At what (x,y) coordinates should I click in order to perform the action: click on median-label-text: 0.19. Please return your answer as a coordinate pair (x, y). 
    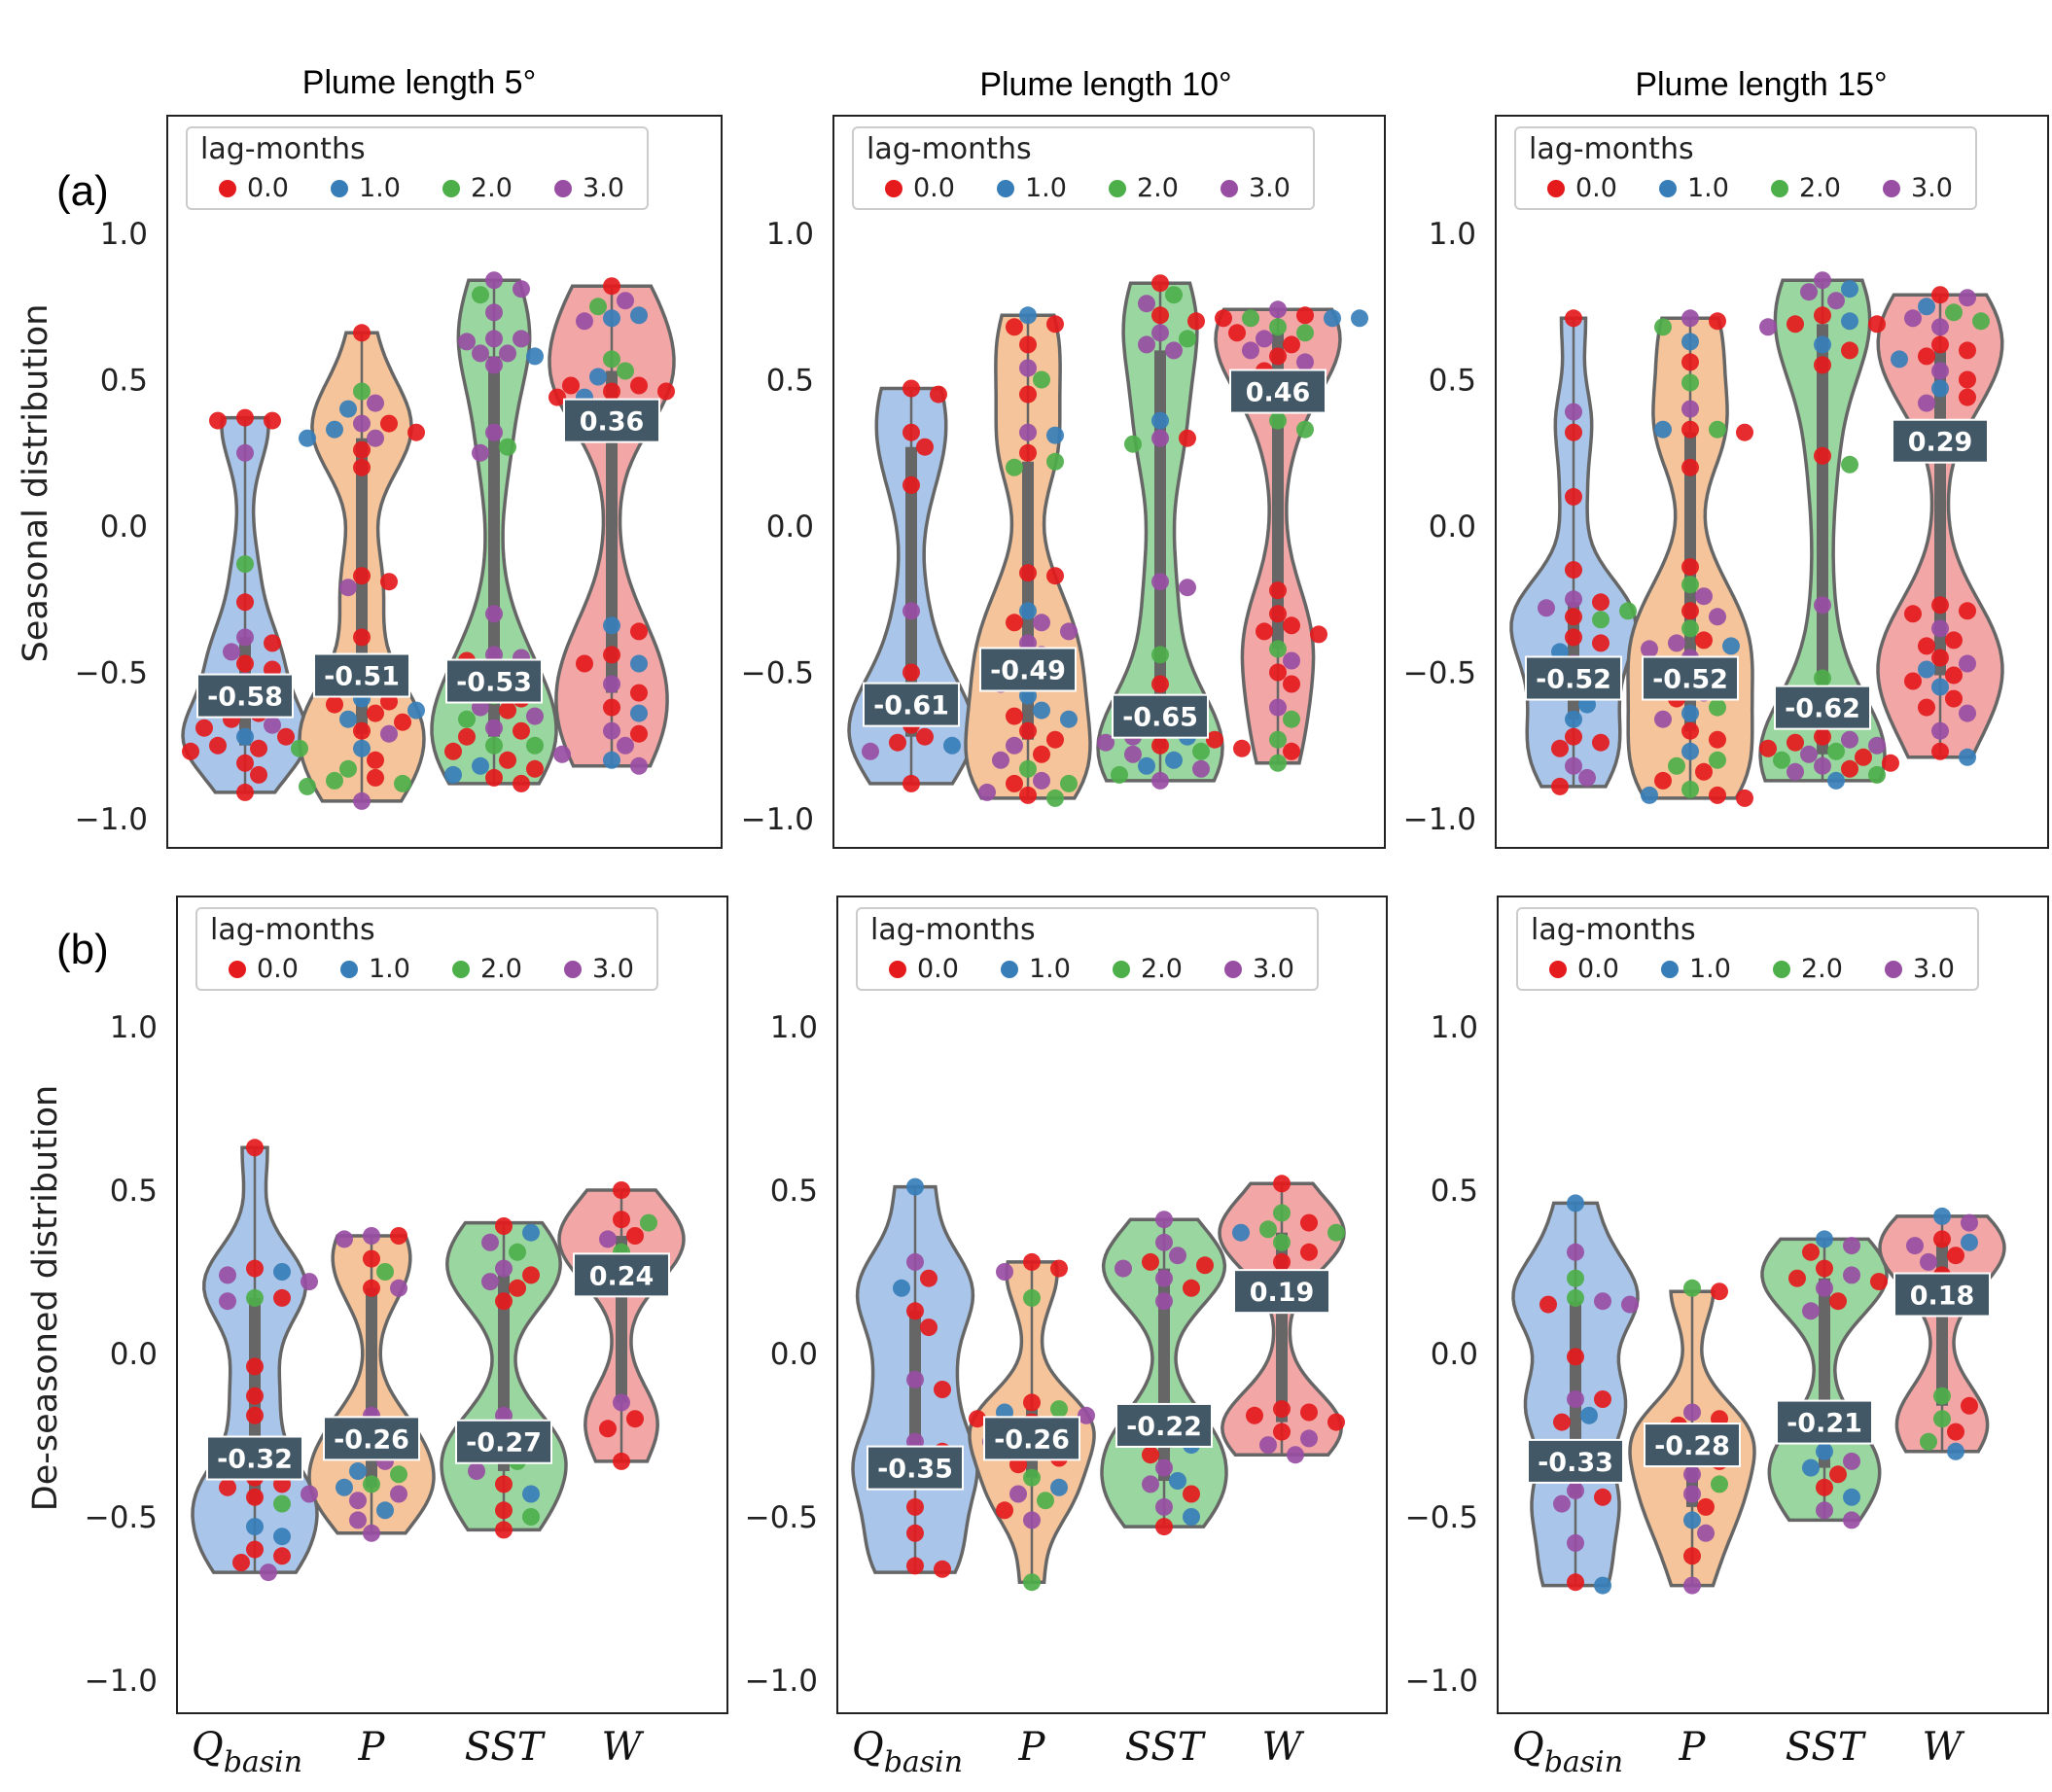
    Looking at the image, I should click on (1282, 1293).